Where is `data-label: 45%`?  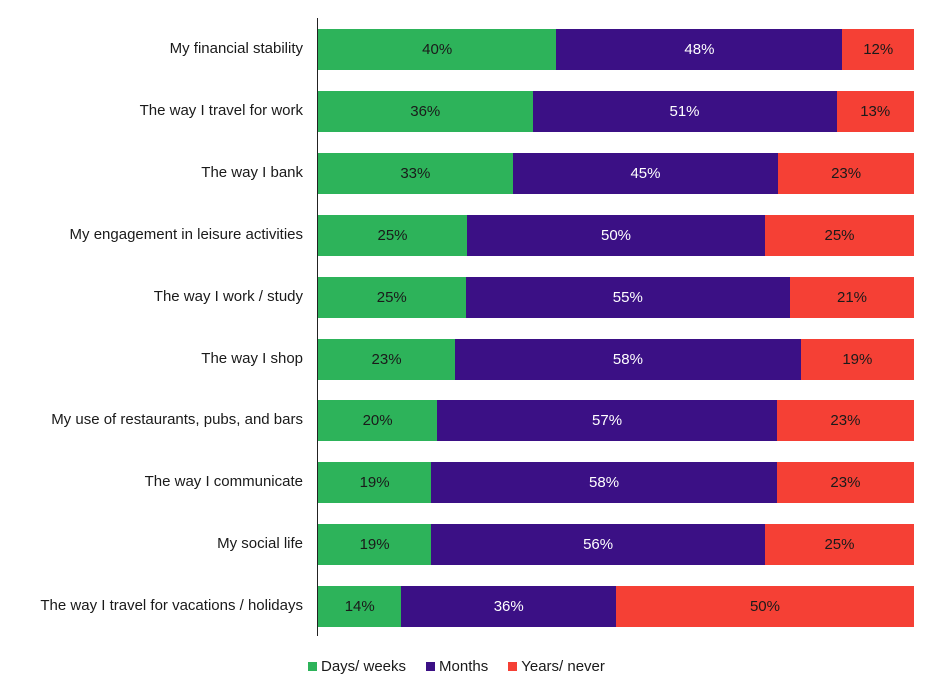 data-label: 45% is located at coordinates (645, 173).